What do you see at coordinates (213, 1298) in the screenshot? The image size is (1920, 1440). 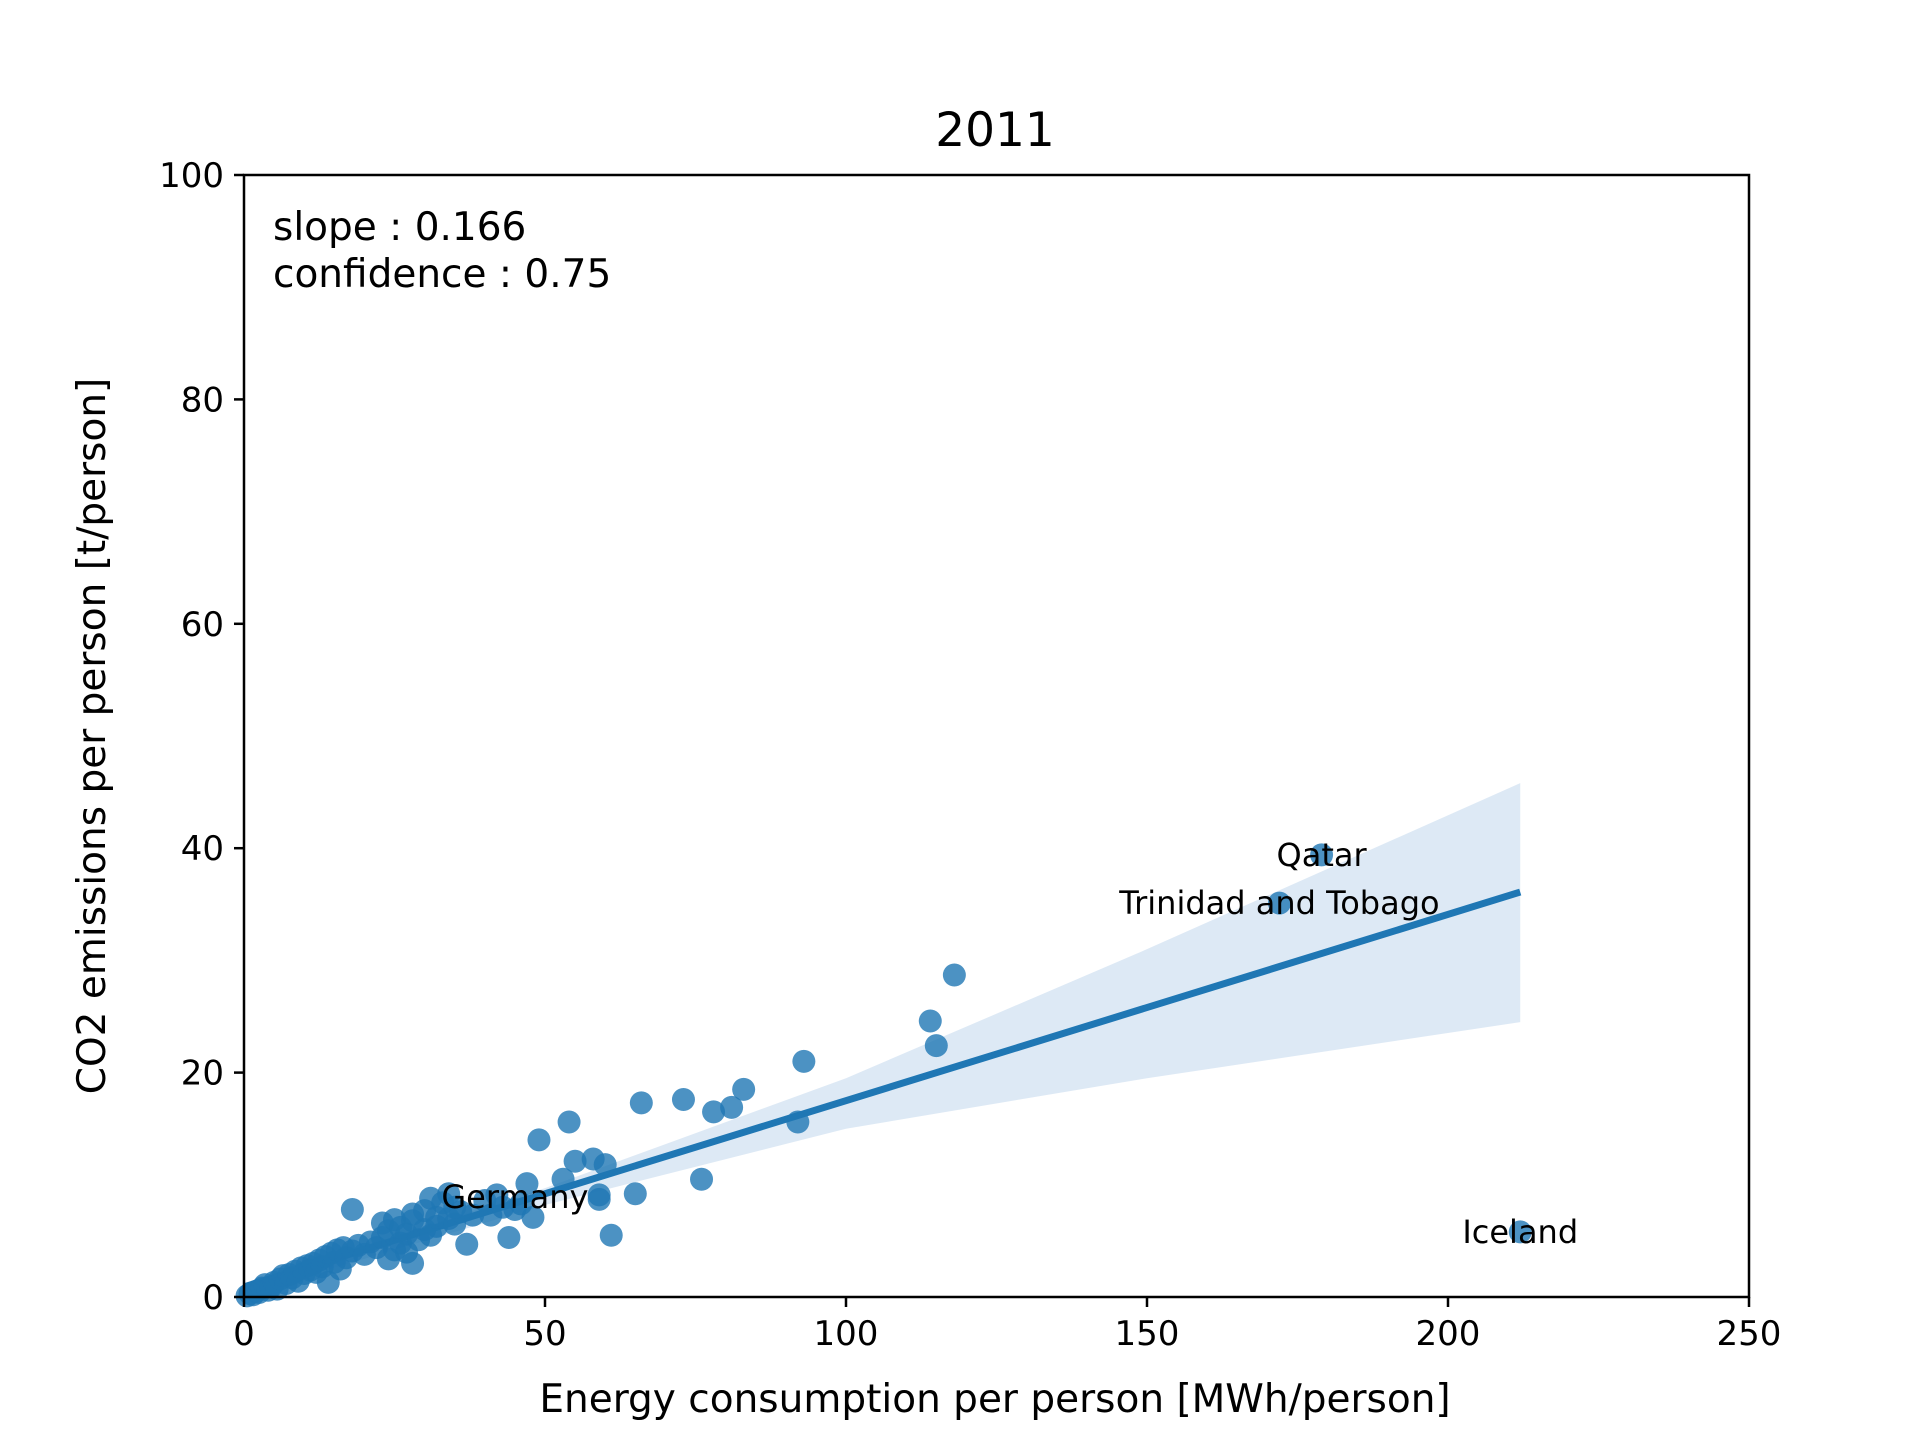 I see `y-tick-label: 0` at bounding box center [213, 1298].